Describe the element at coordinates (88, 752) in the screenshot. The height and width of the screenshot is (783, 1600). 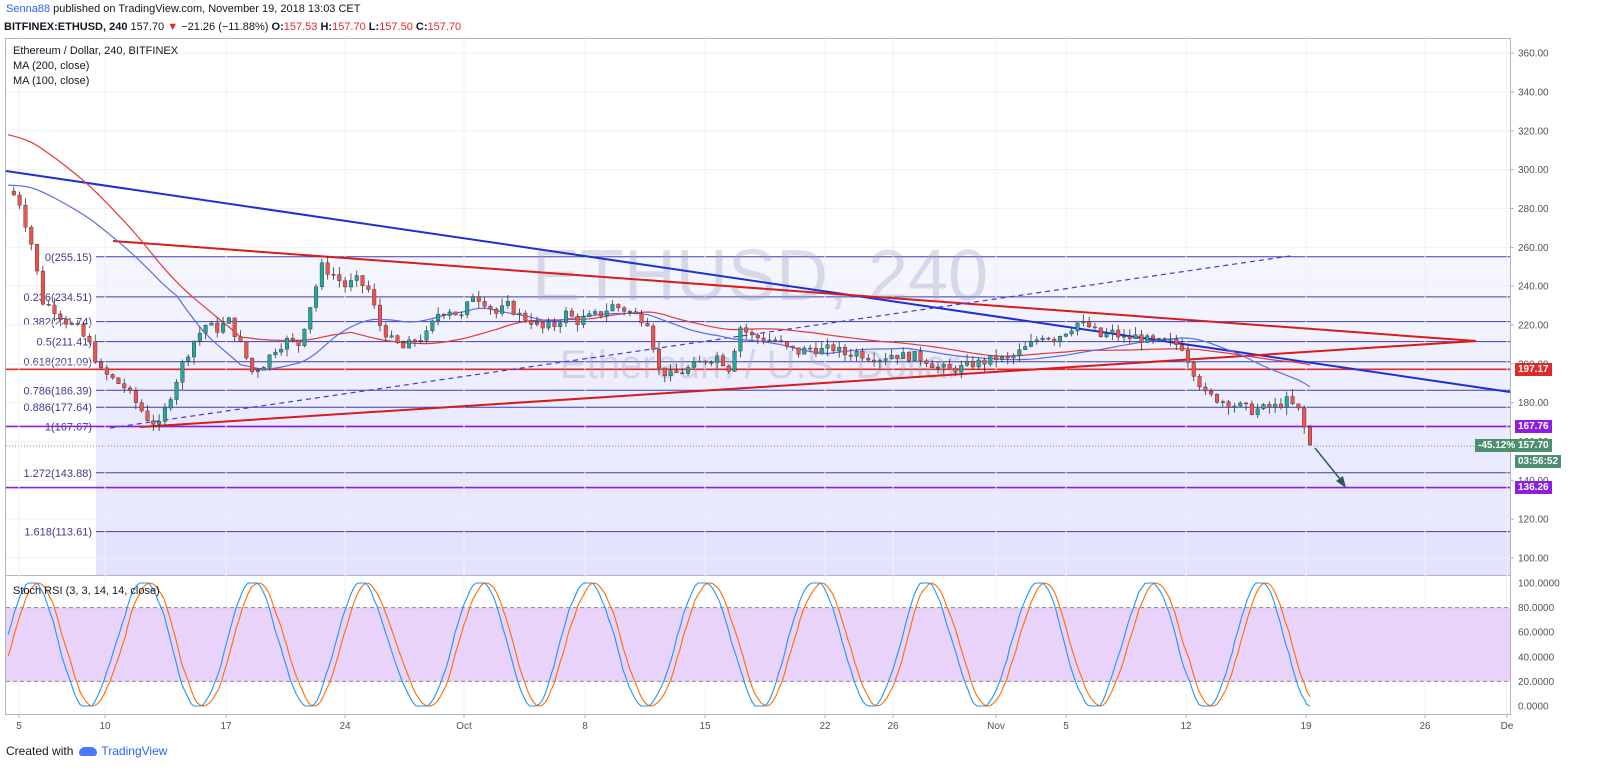
I see `tradingview-logo-icon` at that location.